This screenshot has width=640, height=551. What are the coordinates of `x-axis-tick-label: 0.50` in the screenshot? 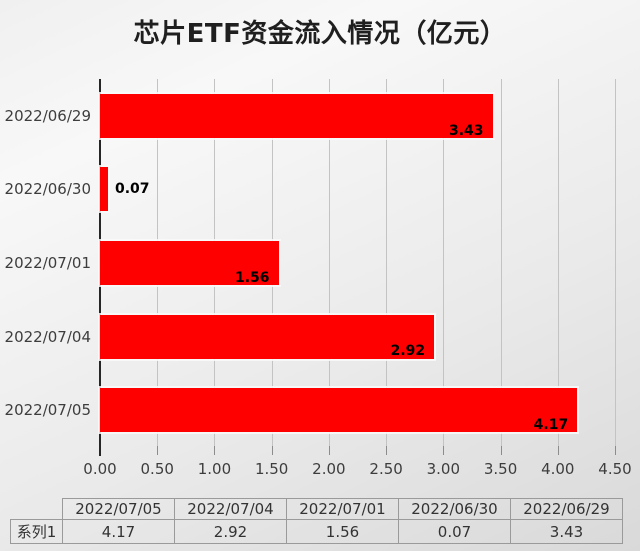 It's located at (157, 469).